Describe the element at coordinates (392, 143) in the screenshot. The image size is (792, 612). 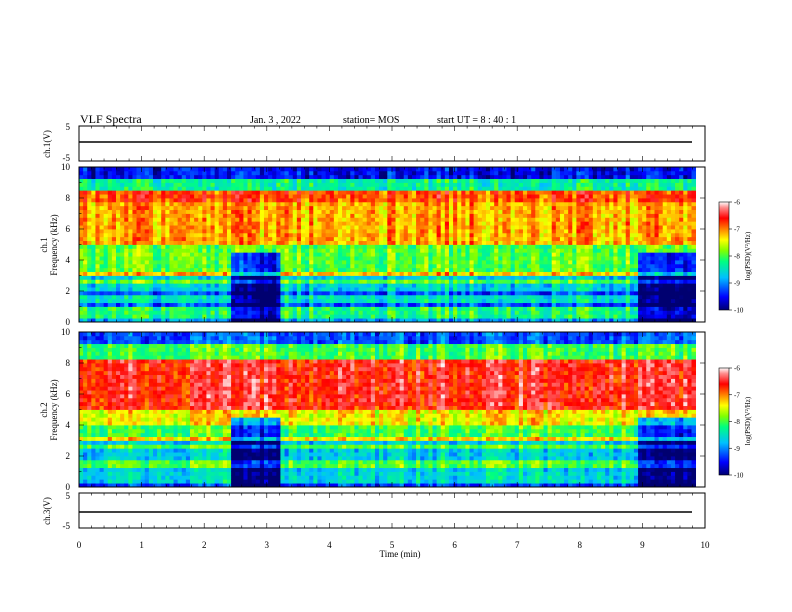
I see `ch1-waveform-frame` at that location.